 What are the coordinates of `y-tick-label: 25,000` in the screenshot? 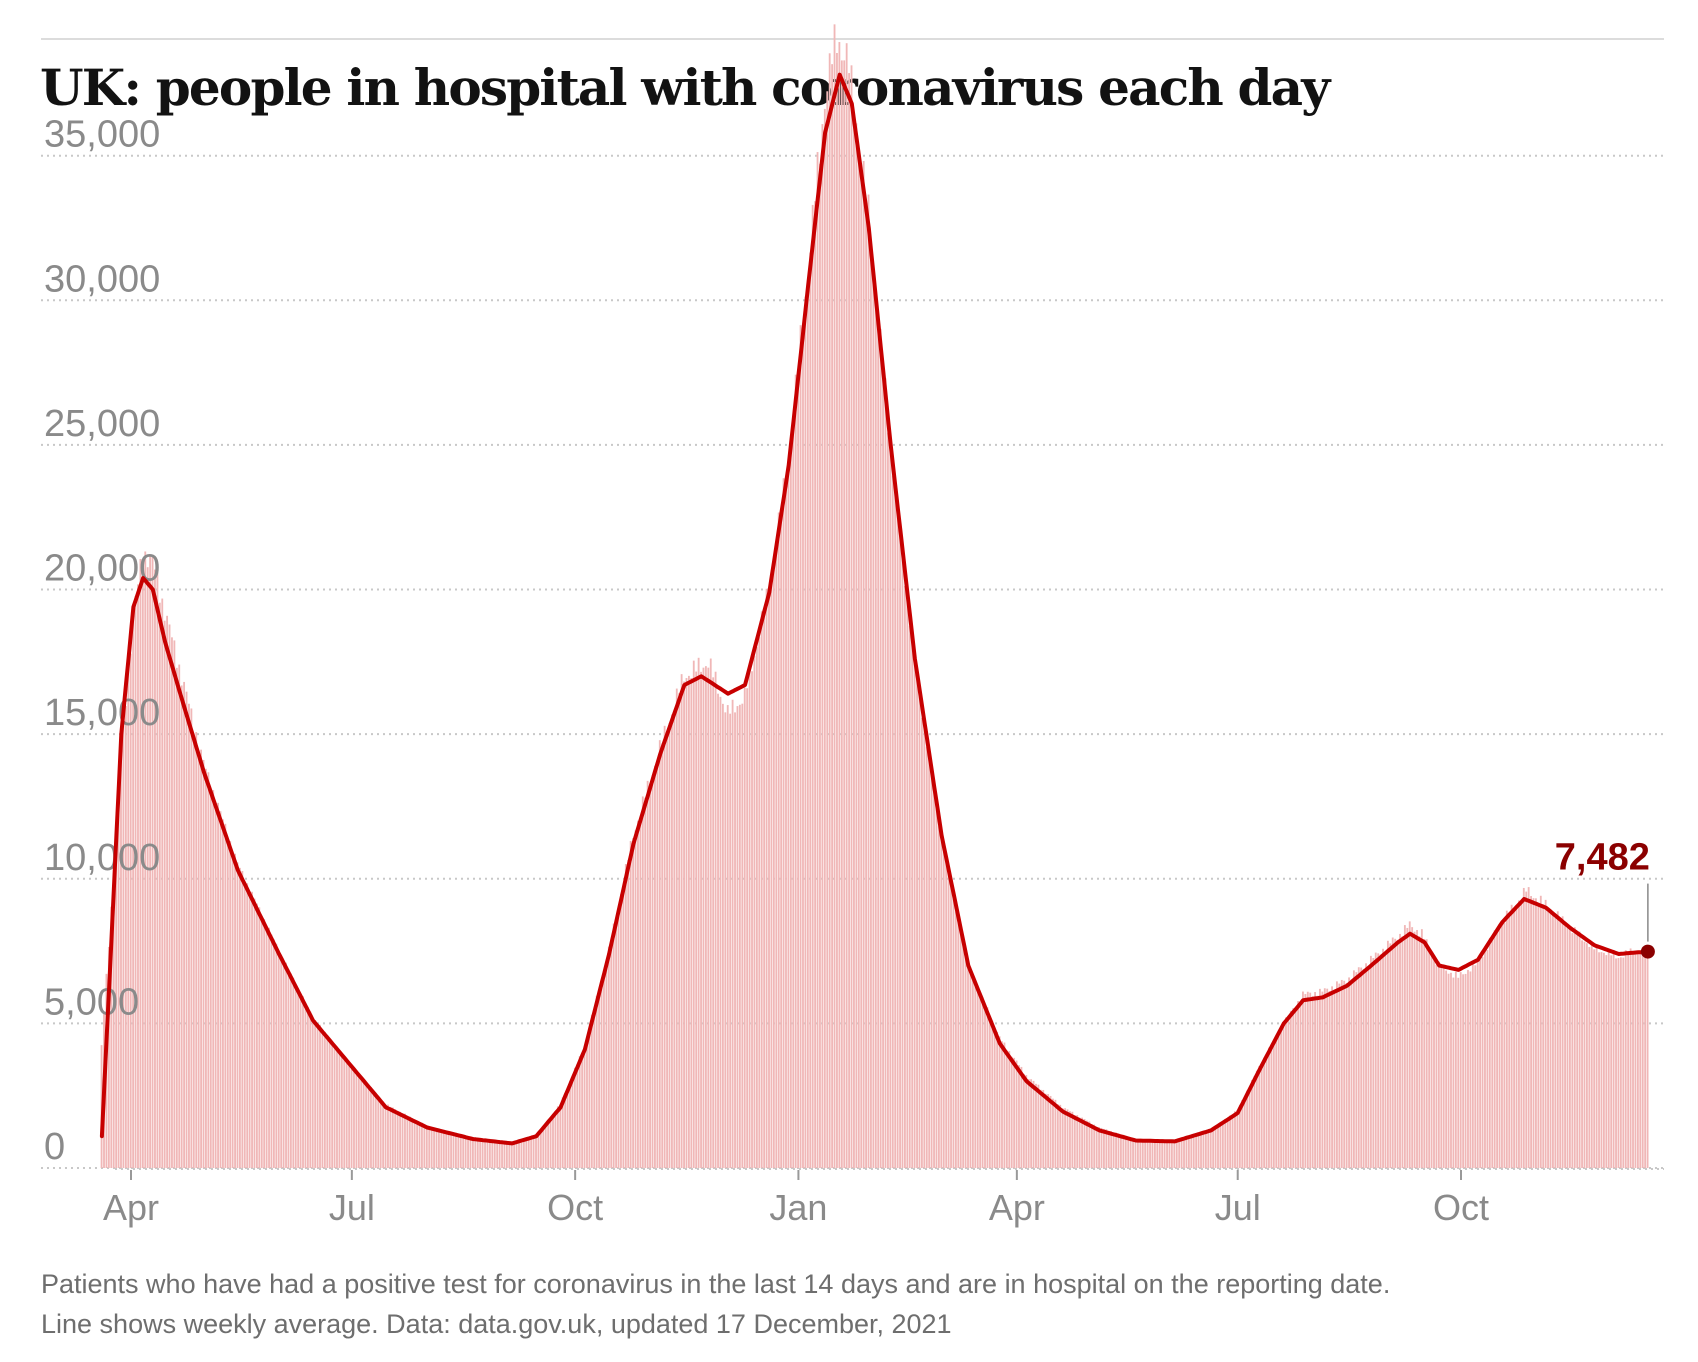 It's located at (102, 424).